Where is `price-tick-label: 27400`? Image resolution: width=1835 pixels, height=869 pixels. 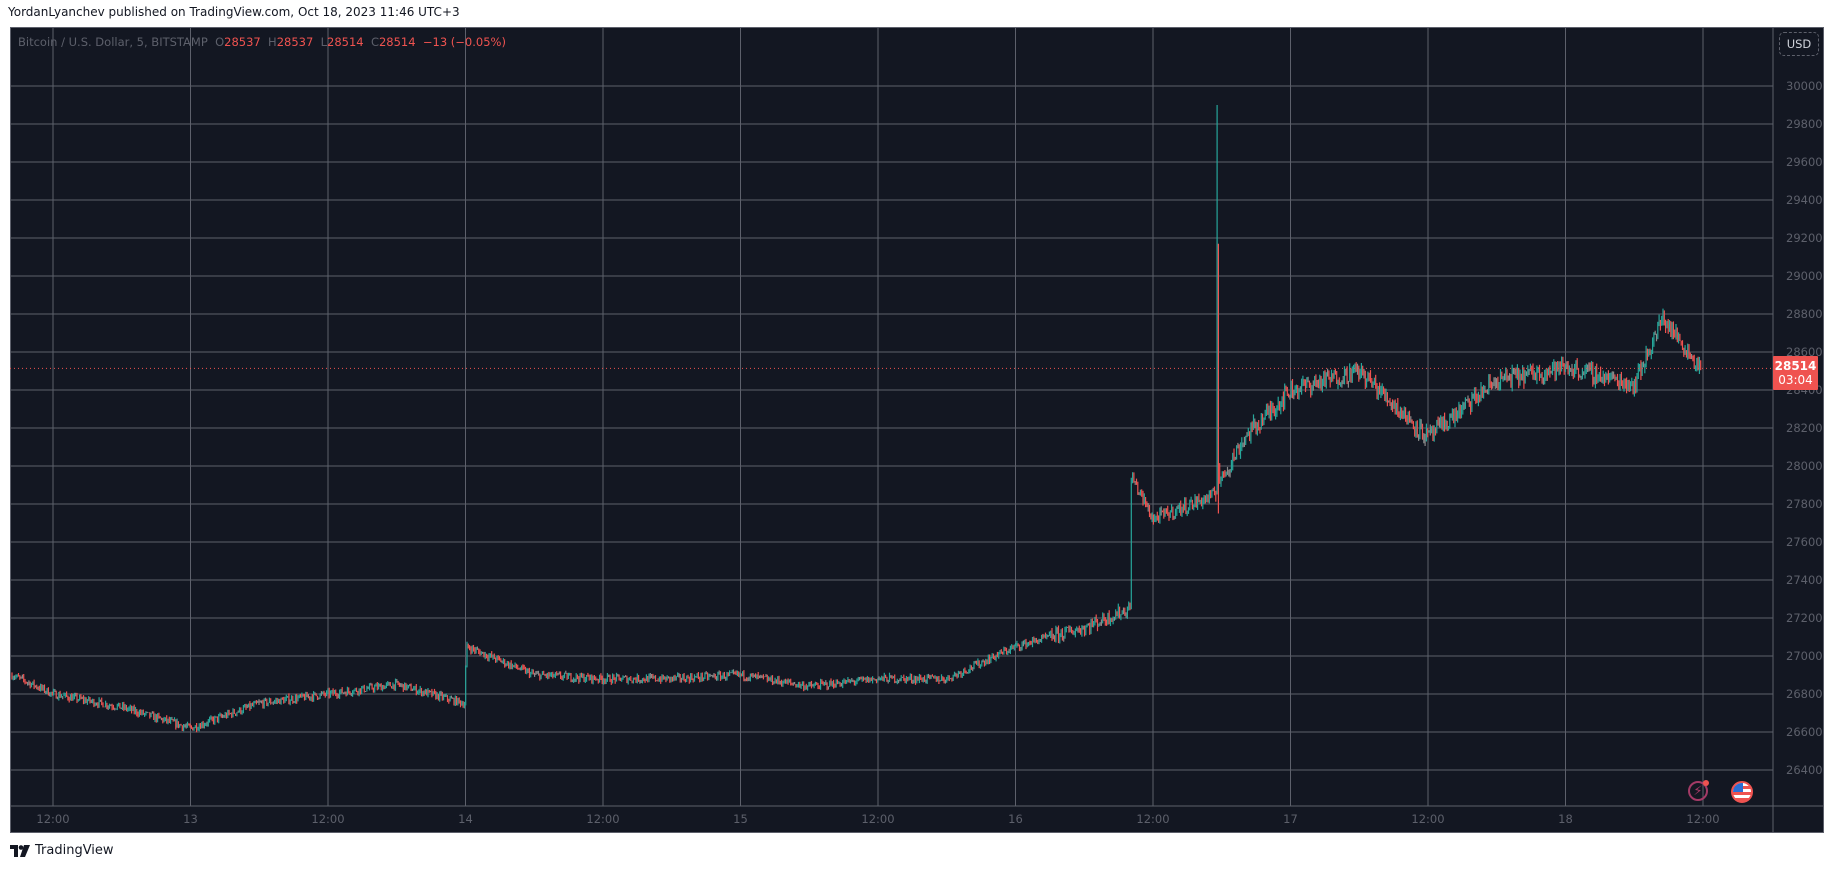 price-tick-label: 27400 is located at coordinates (1804, 580).